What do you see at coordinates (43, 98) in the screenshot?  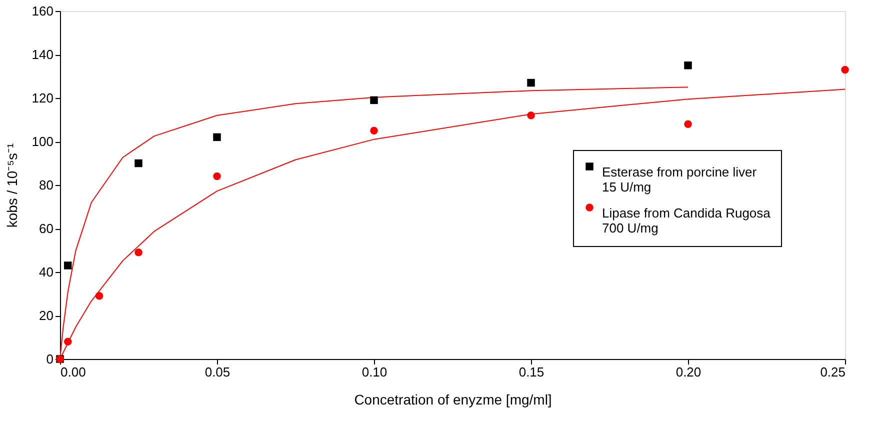 I see `y-tick-label: 120` at bounding box center [43, 98].